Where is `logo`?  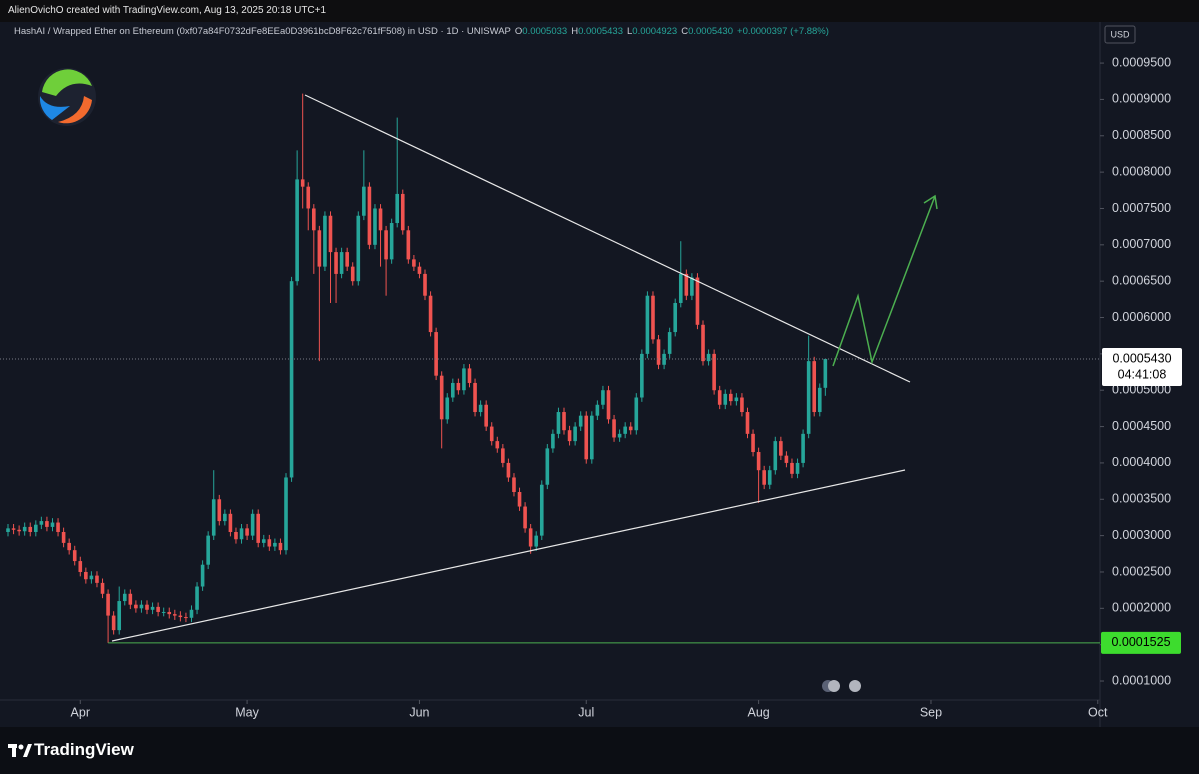 logo is located at coordinates (67, 97).